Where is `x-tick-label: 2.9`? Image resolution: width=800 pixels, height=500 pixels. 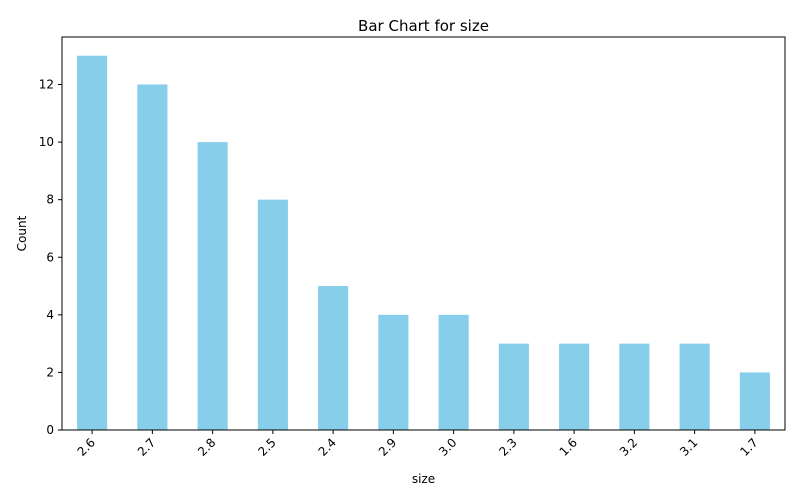
x-tick-label: 2.9 is located at coordinates (387, 446).